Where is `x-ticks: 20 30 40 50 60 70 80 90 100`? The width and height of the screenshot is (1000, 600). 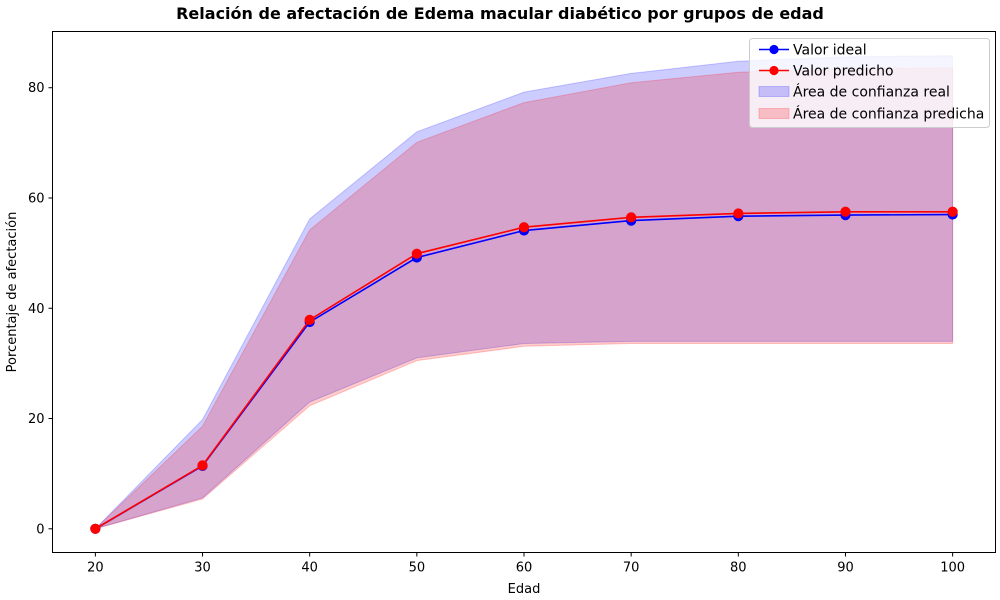 x-ticks: 20 30 40 50 60 70 80 90 100 is located at coordinates (526, 564).